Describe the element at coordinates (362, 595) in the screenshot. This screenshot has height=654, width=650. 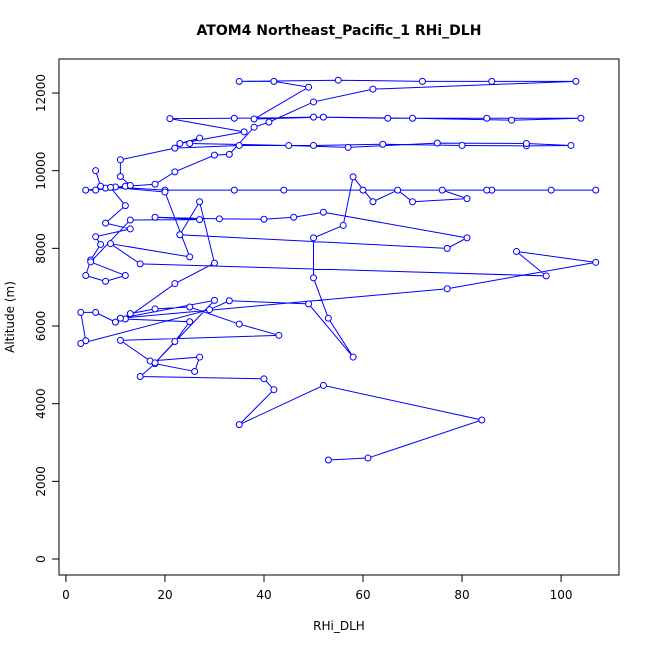
I see `x-tick-label: 60` at that location.